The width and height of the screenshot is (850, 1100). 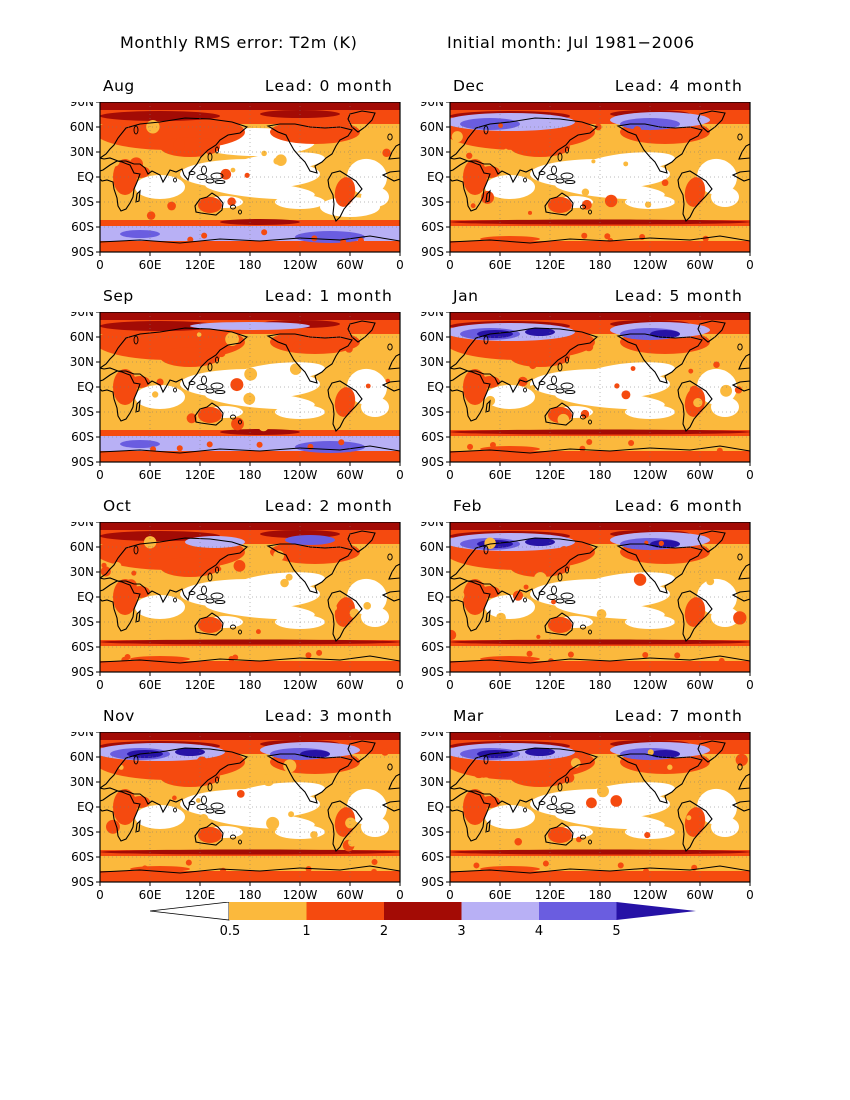 What do you see at coordinates (678, 296) in the screenshot?
I see `panel-lead-label: Lead: 5 month` at bounding box center [678, 296].